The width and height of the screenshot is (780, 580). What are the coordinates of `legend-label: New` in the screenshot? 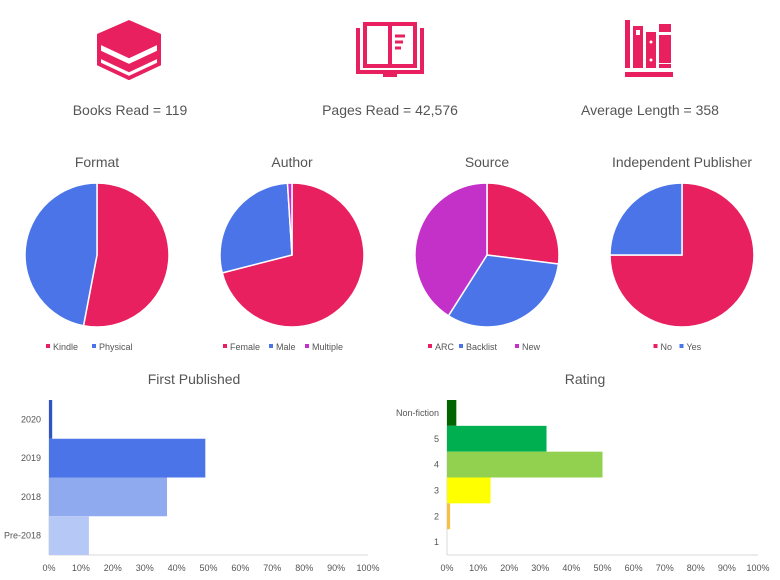 It's located at (531, 347).